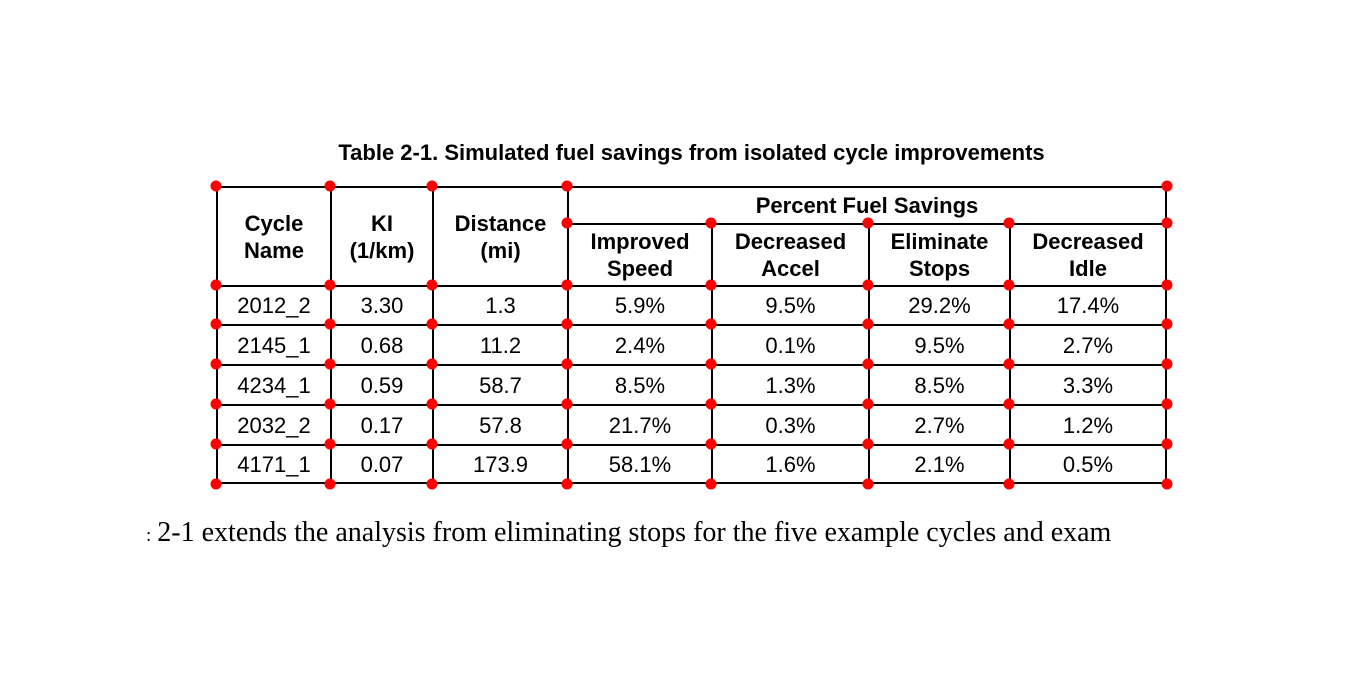 Image resolution: width=1366 pixels, height=674 pixels. Describe the element at coordinates (382, 464) in the screenshot. I see `table-cell: 0.07` at that location.